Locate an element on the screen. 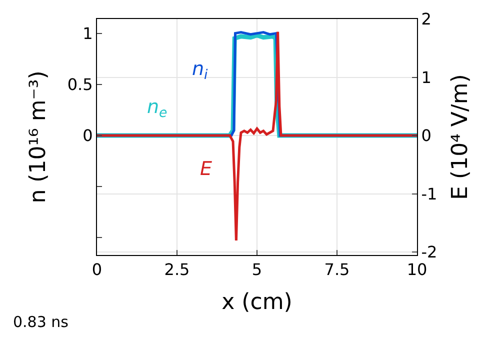  y-axis-title: n (10¹⁶ m⁻³) is located at coordinates (39, 137).